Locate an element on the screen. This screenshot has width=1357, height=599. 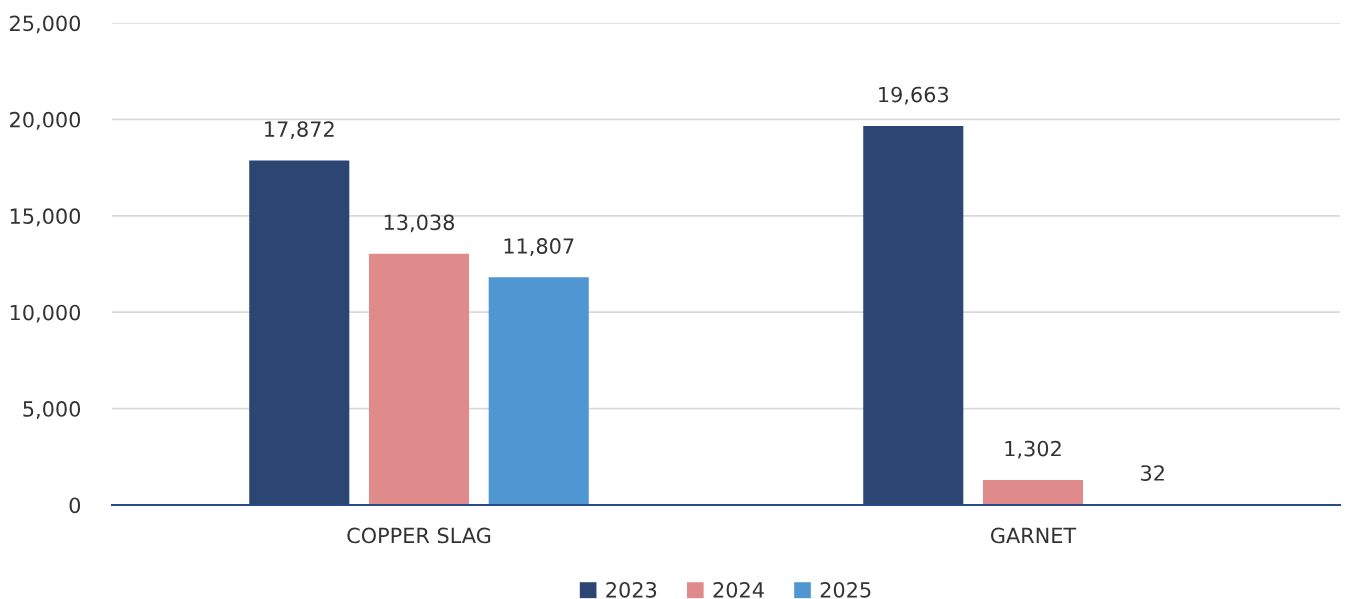
data-label: 1,302 is located at coordinates (1033, 449).